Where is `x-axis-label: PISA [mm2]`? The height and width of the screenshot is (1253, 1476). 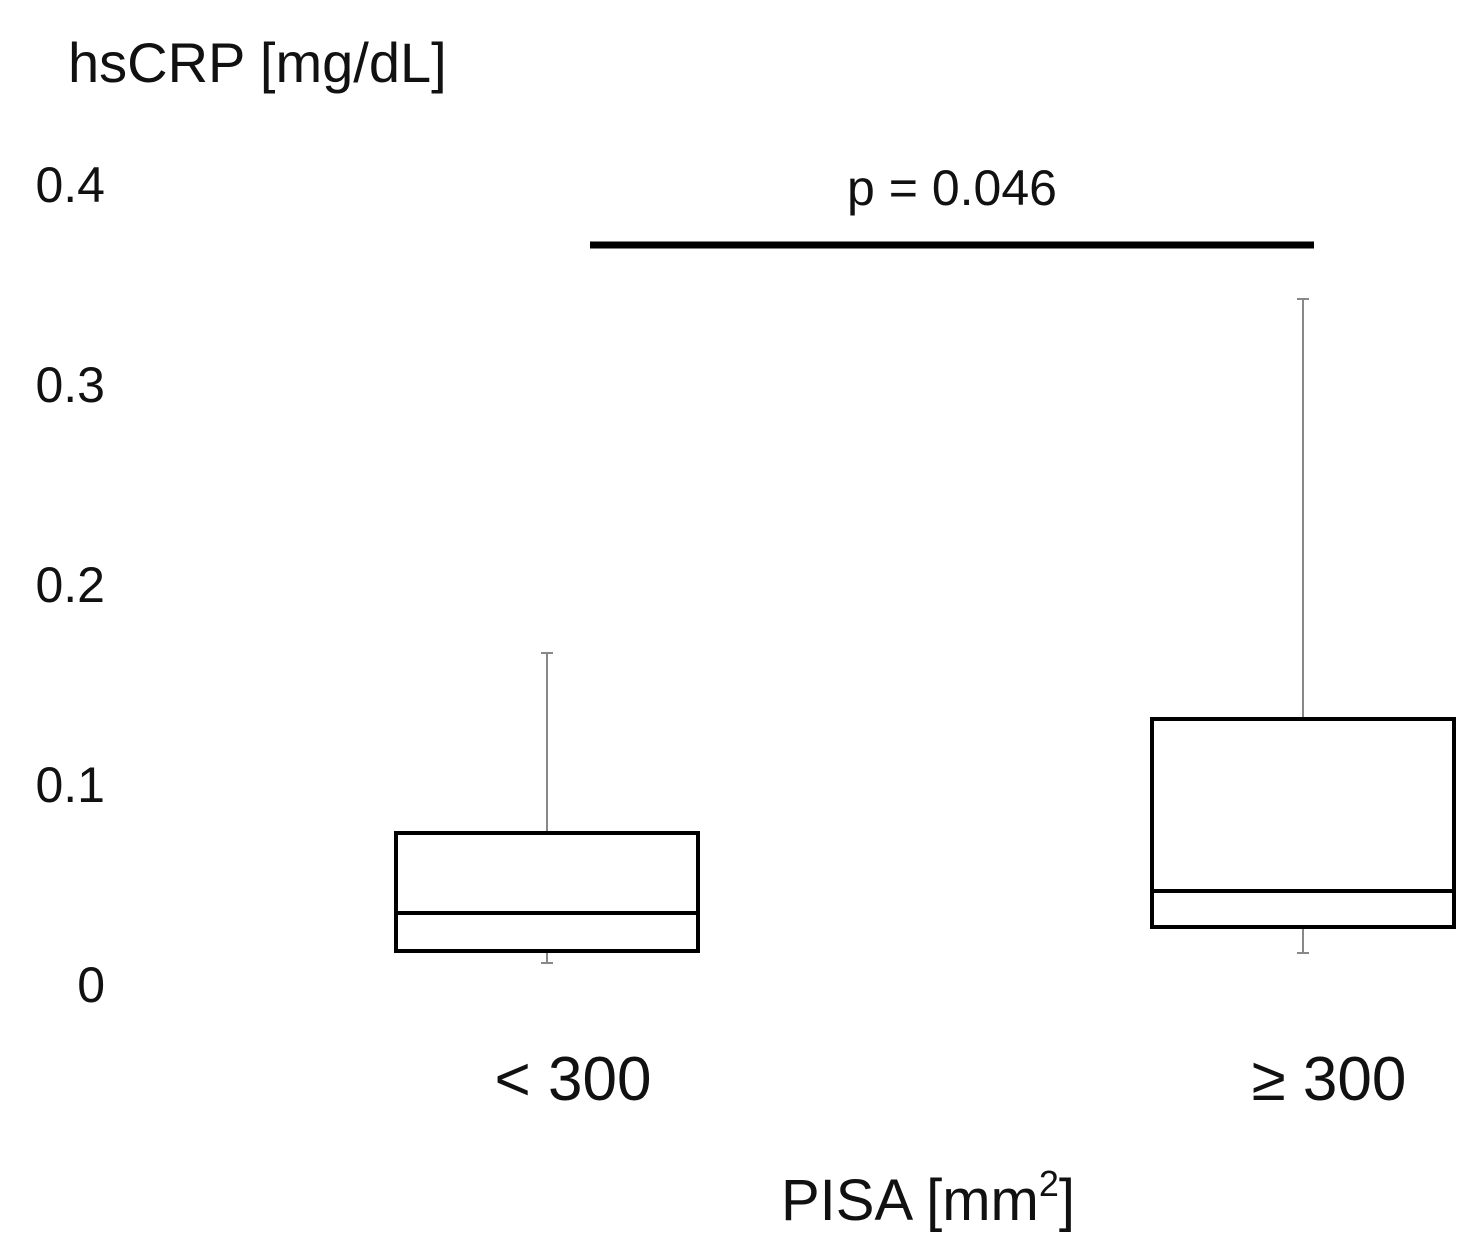
x-axis-label: PISA [mm2] is located at coordinates (928, 1198).